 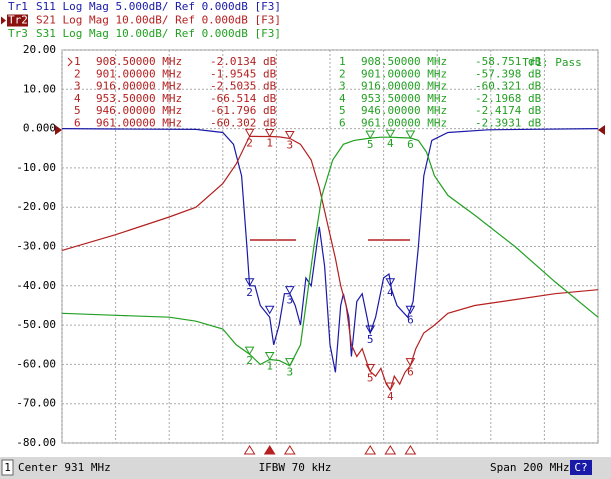 I want to click on y-tick-label: -20.00, so click(x=36, y=206).